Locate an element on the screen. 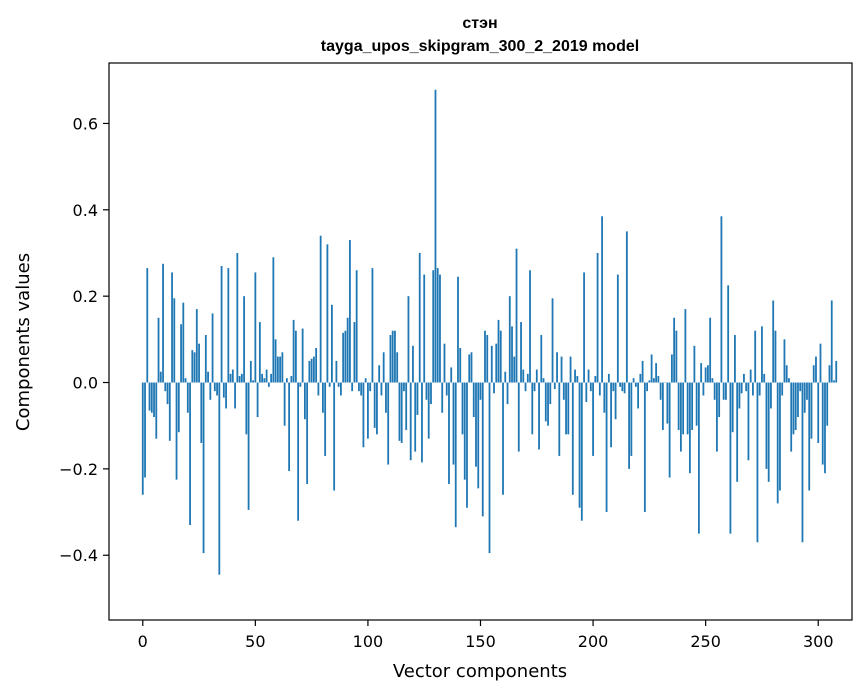 This screenshot has width=867, height=696. y-tick-label: −0.2 is located at coordinates (78, 469).